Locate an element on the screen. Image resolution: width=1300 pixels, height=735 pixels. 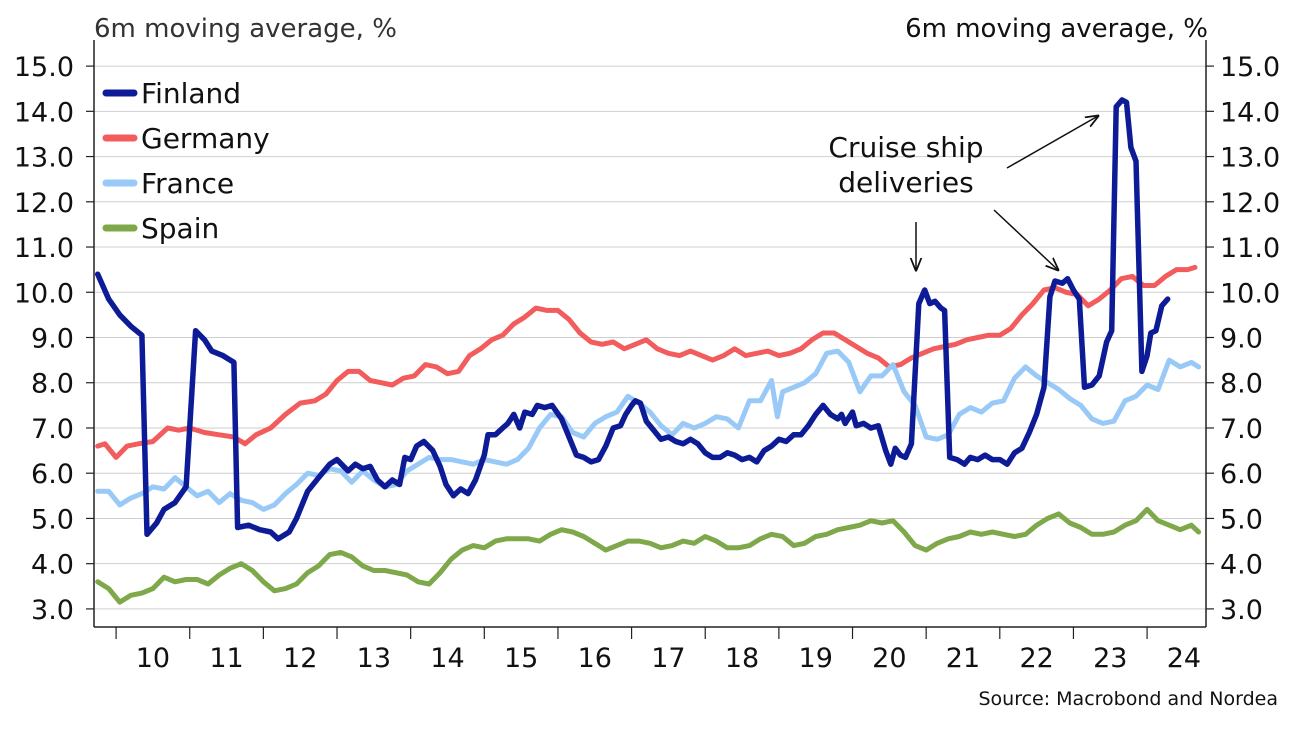
x-tick-label: 10 is located at coordinates (153, 658).